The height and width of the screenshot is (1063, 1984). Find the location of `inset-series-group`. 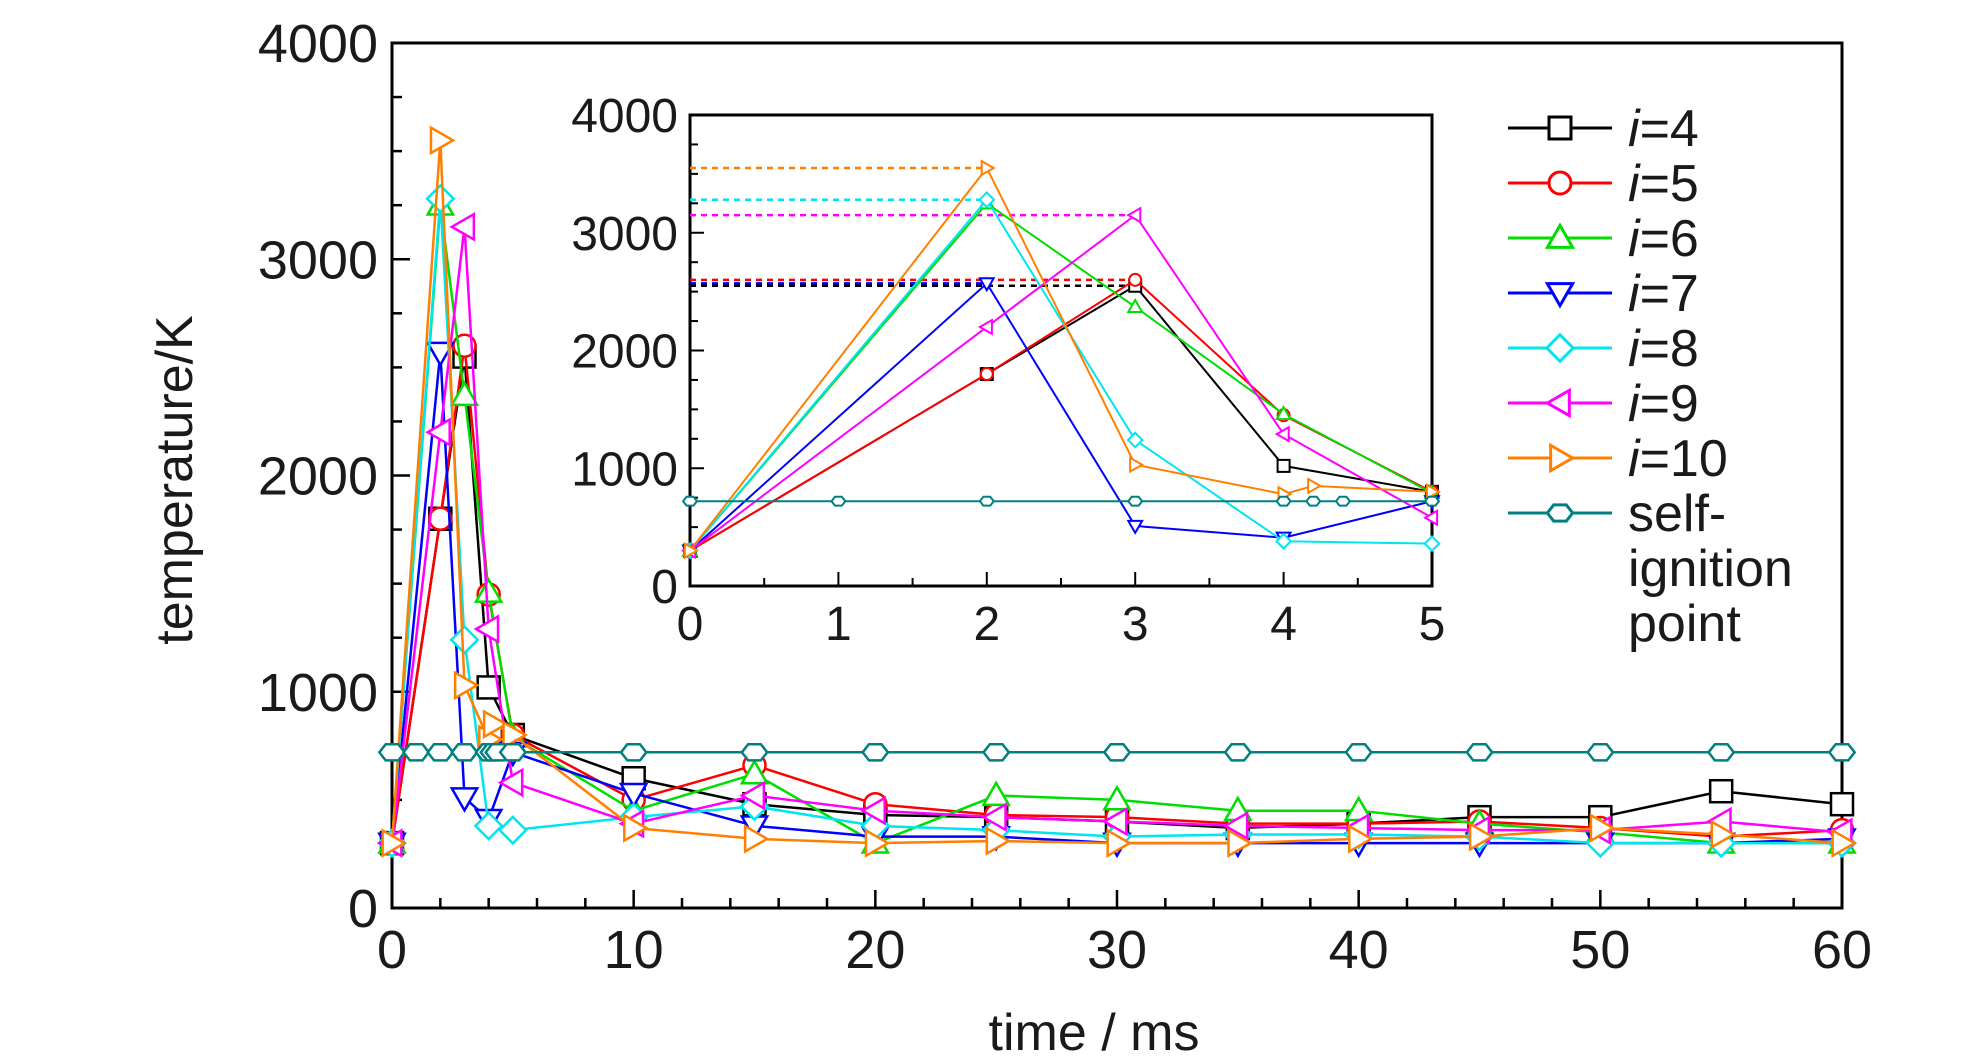

inset-series-group is located at coordinates (1061, 359).